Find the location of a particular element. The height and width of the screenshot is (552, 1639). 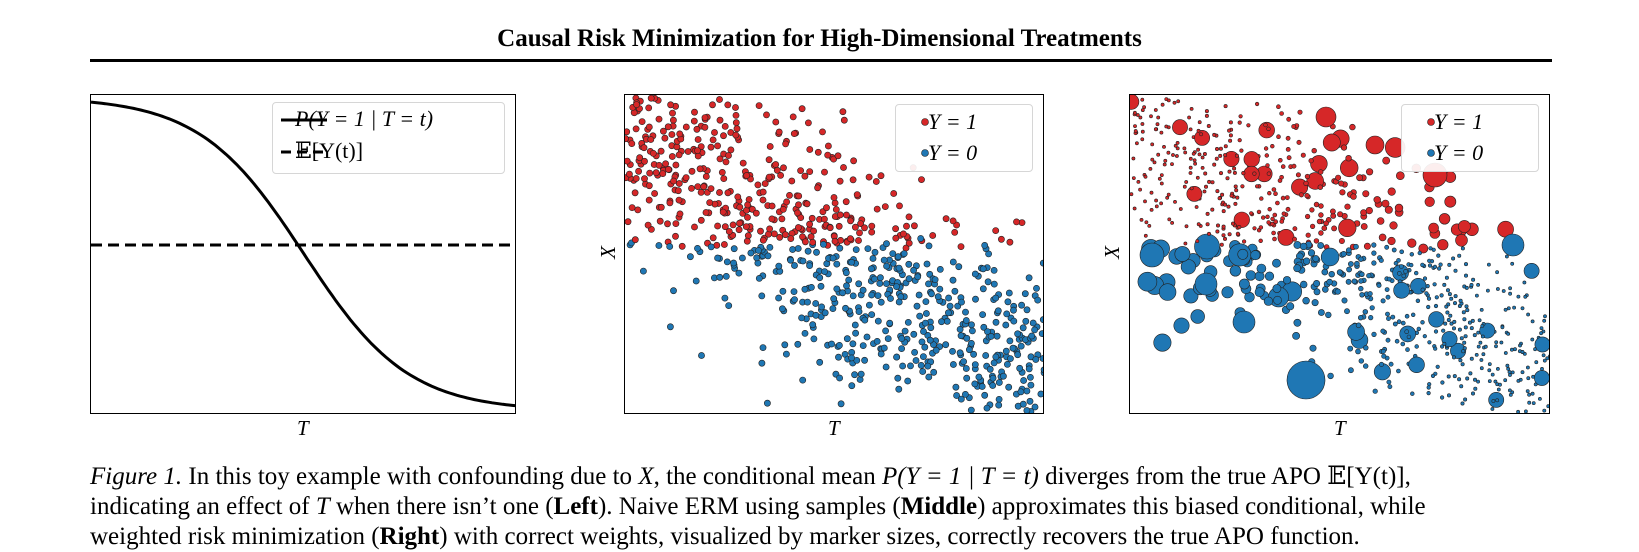

caption-math: P(Y = 1 | T = t) is located at coordinates (960, 476).